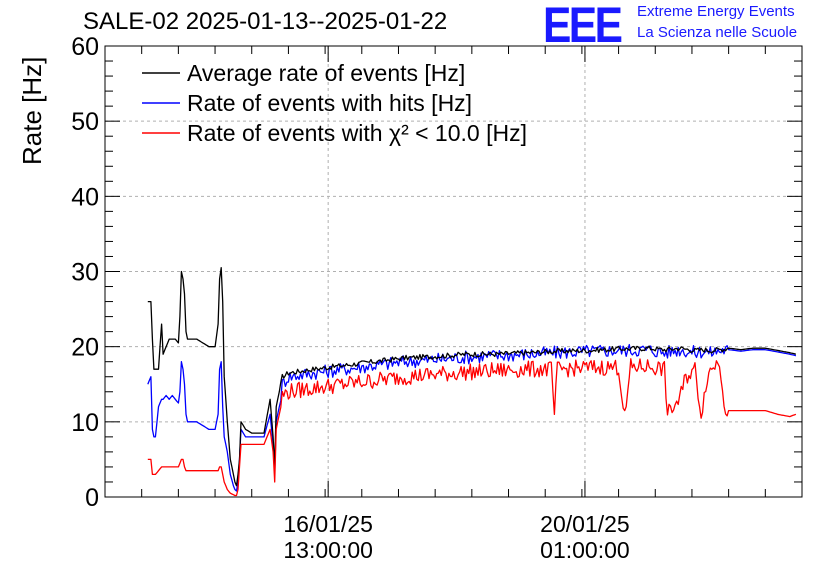 The image size is (836, 572). I want to click on logo-subtitle-line1: Extreme Energy Events, so click(716, 11).